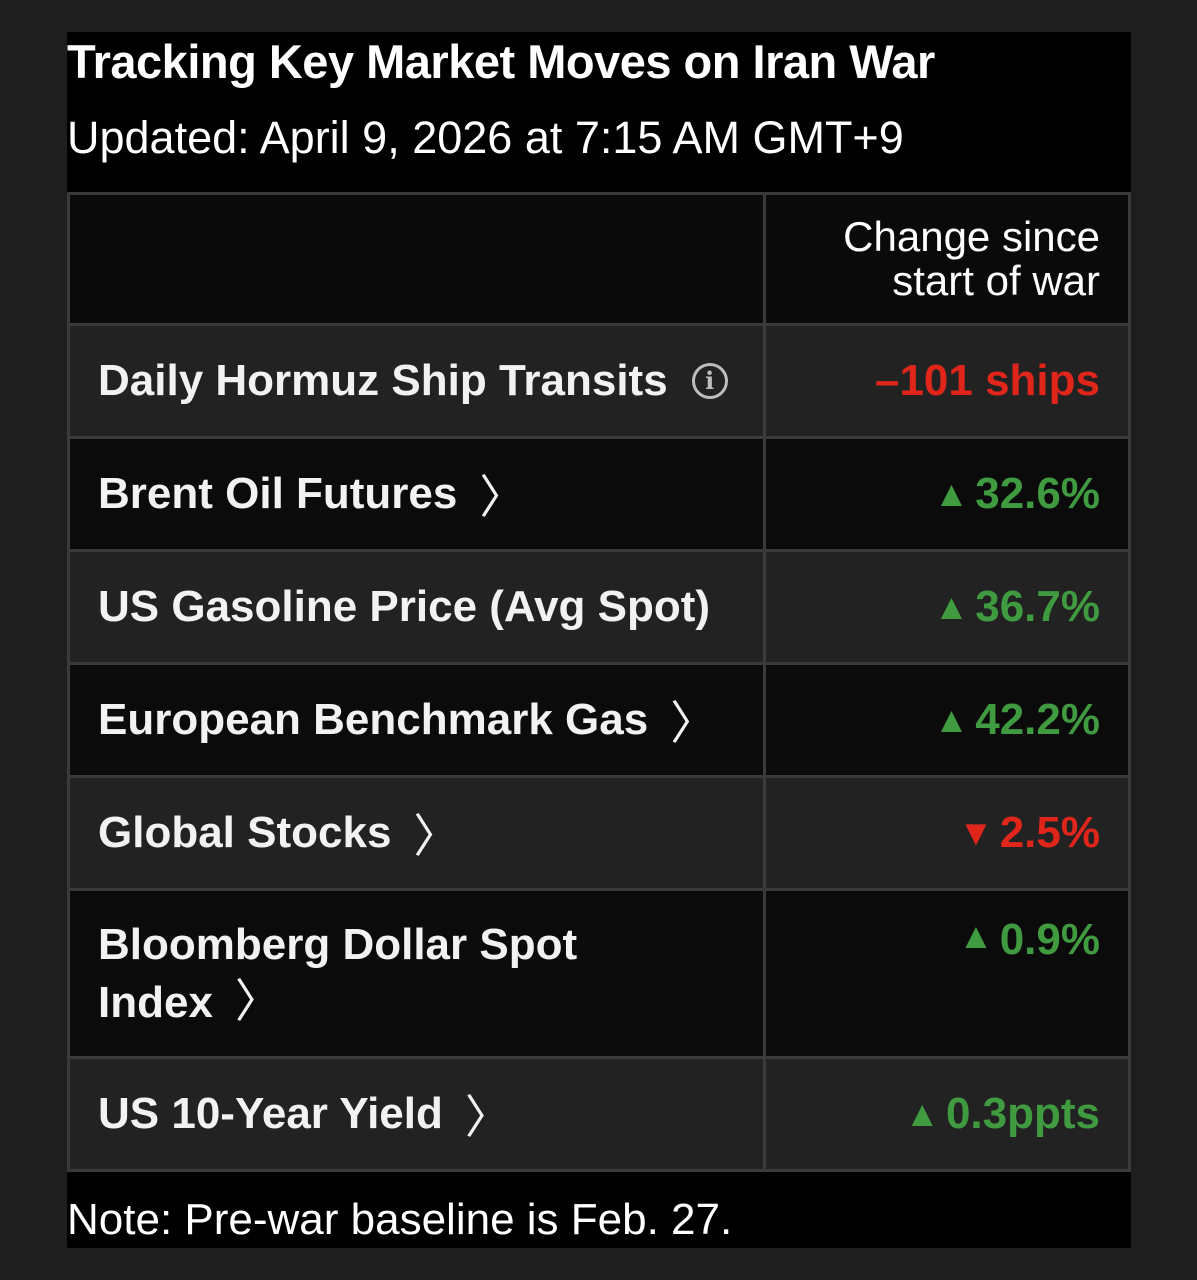 The image size is (1197, 1280). I want to click on row-label-cell: US Gasoline Price (Avg Spot), so click(418, 607).